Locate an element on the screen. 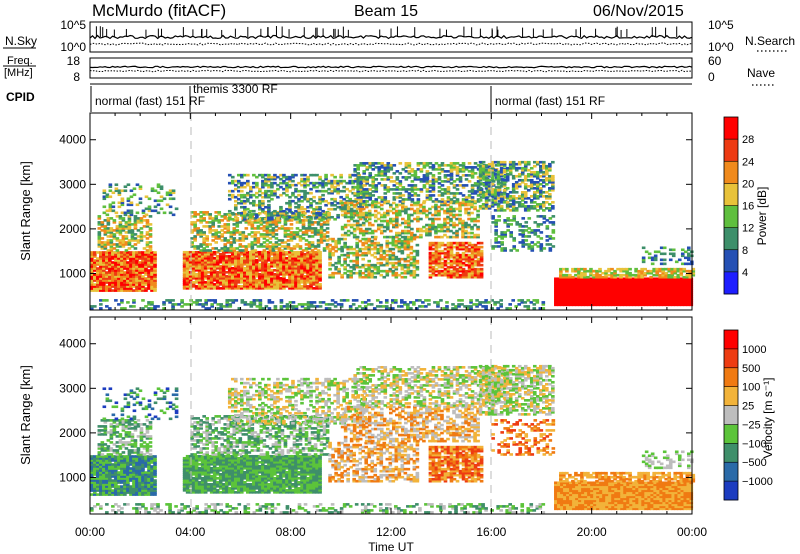  nave-line is located at coordinates (391, 71).